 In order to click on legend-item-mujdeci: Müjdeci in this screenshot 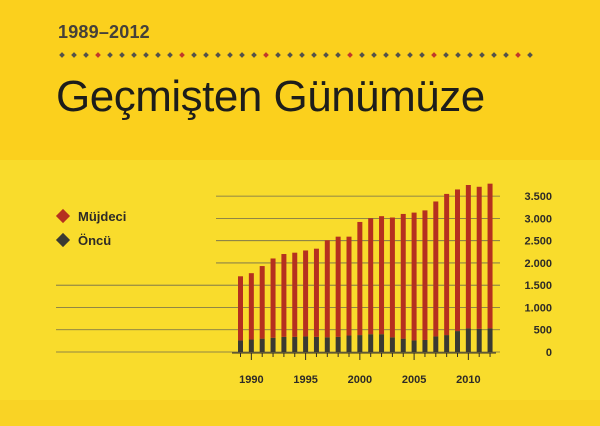, I will do `click(91, 216)`.